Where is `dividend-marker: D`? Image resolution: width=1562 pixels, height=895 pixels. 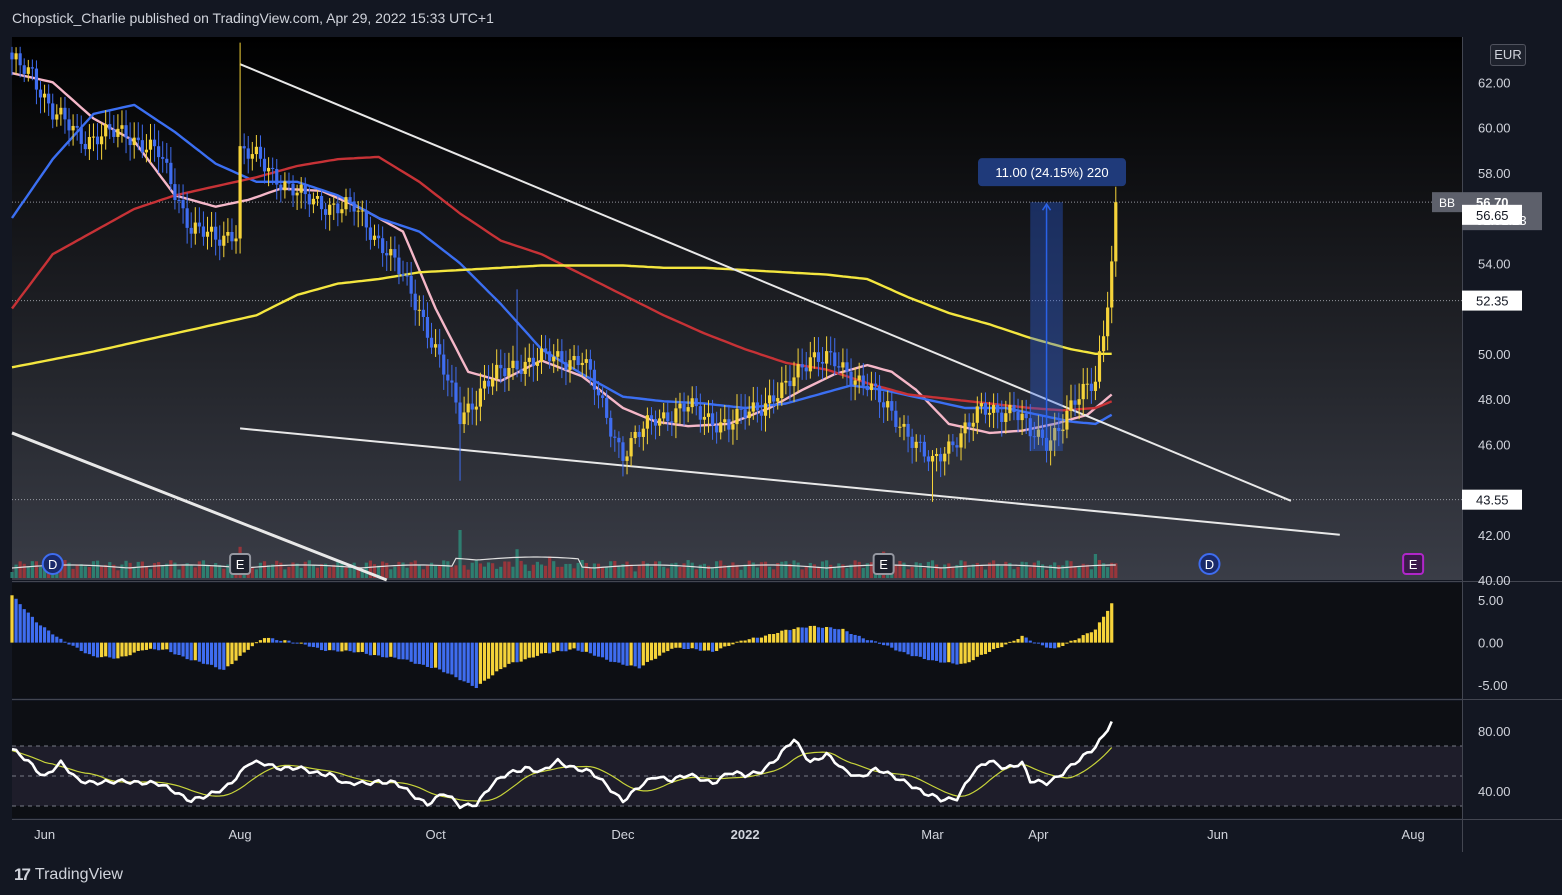 dividend-marker: D is located at coordinates (52, 564).